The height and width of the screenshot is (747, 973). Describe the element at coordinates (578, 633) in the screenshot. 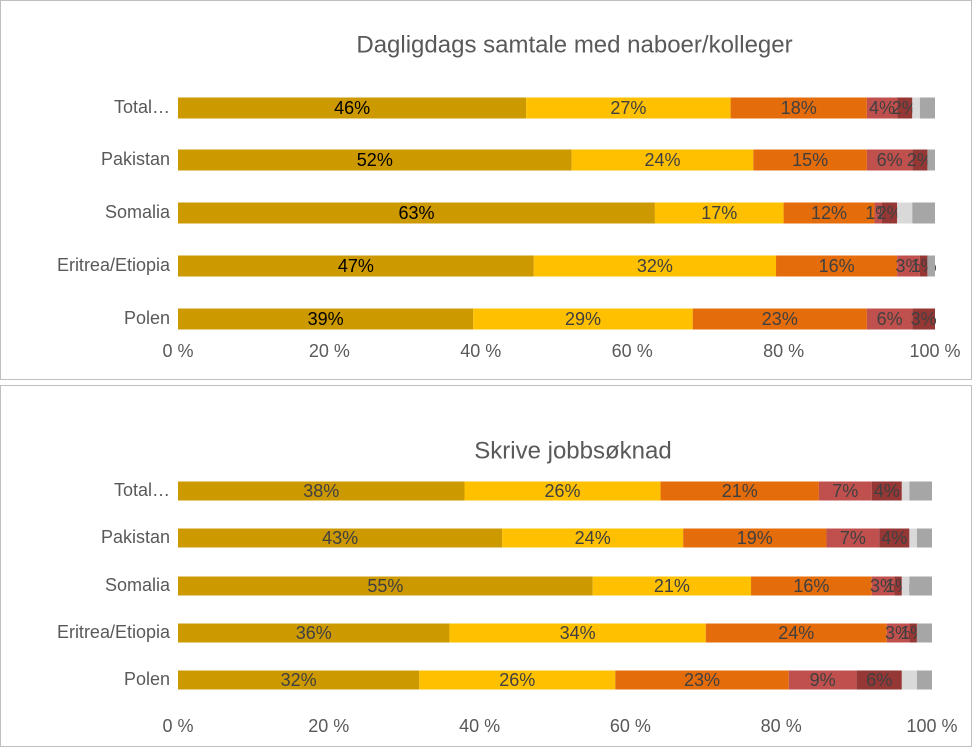

I see `value-label: 34%` at that location.